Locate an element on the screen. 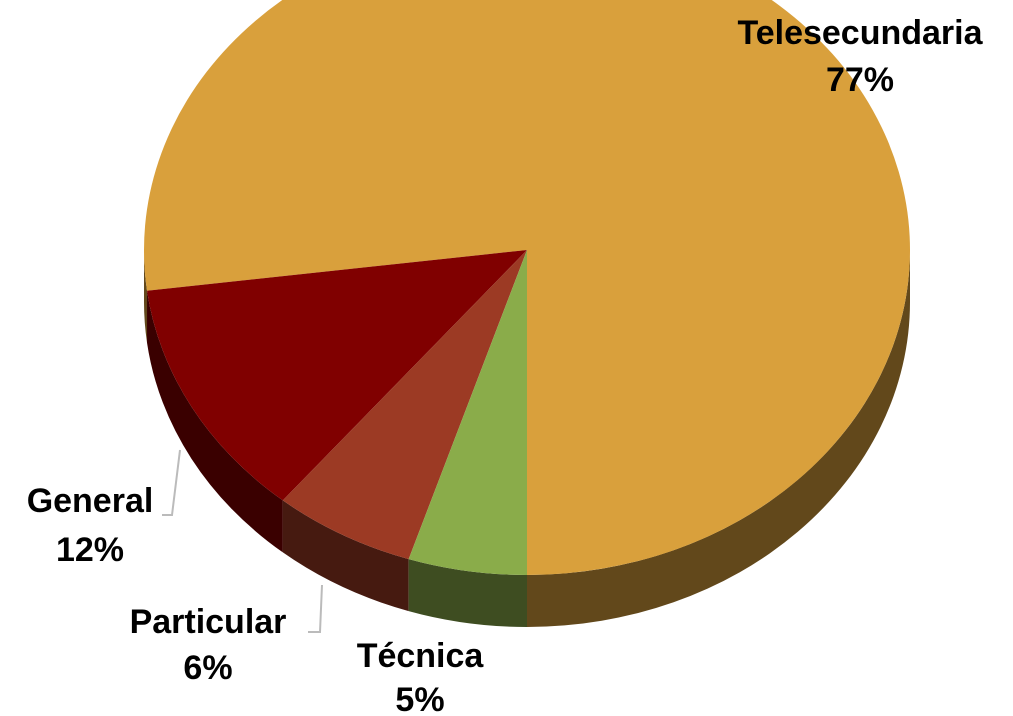  slice-value-label: 5% is located at coordinates (419, 698).